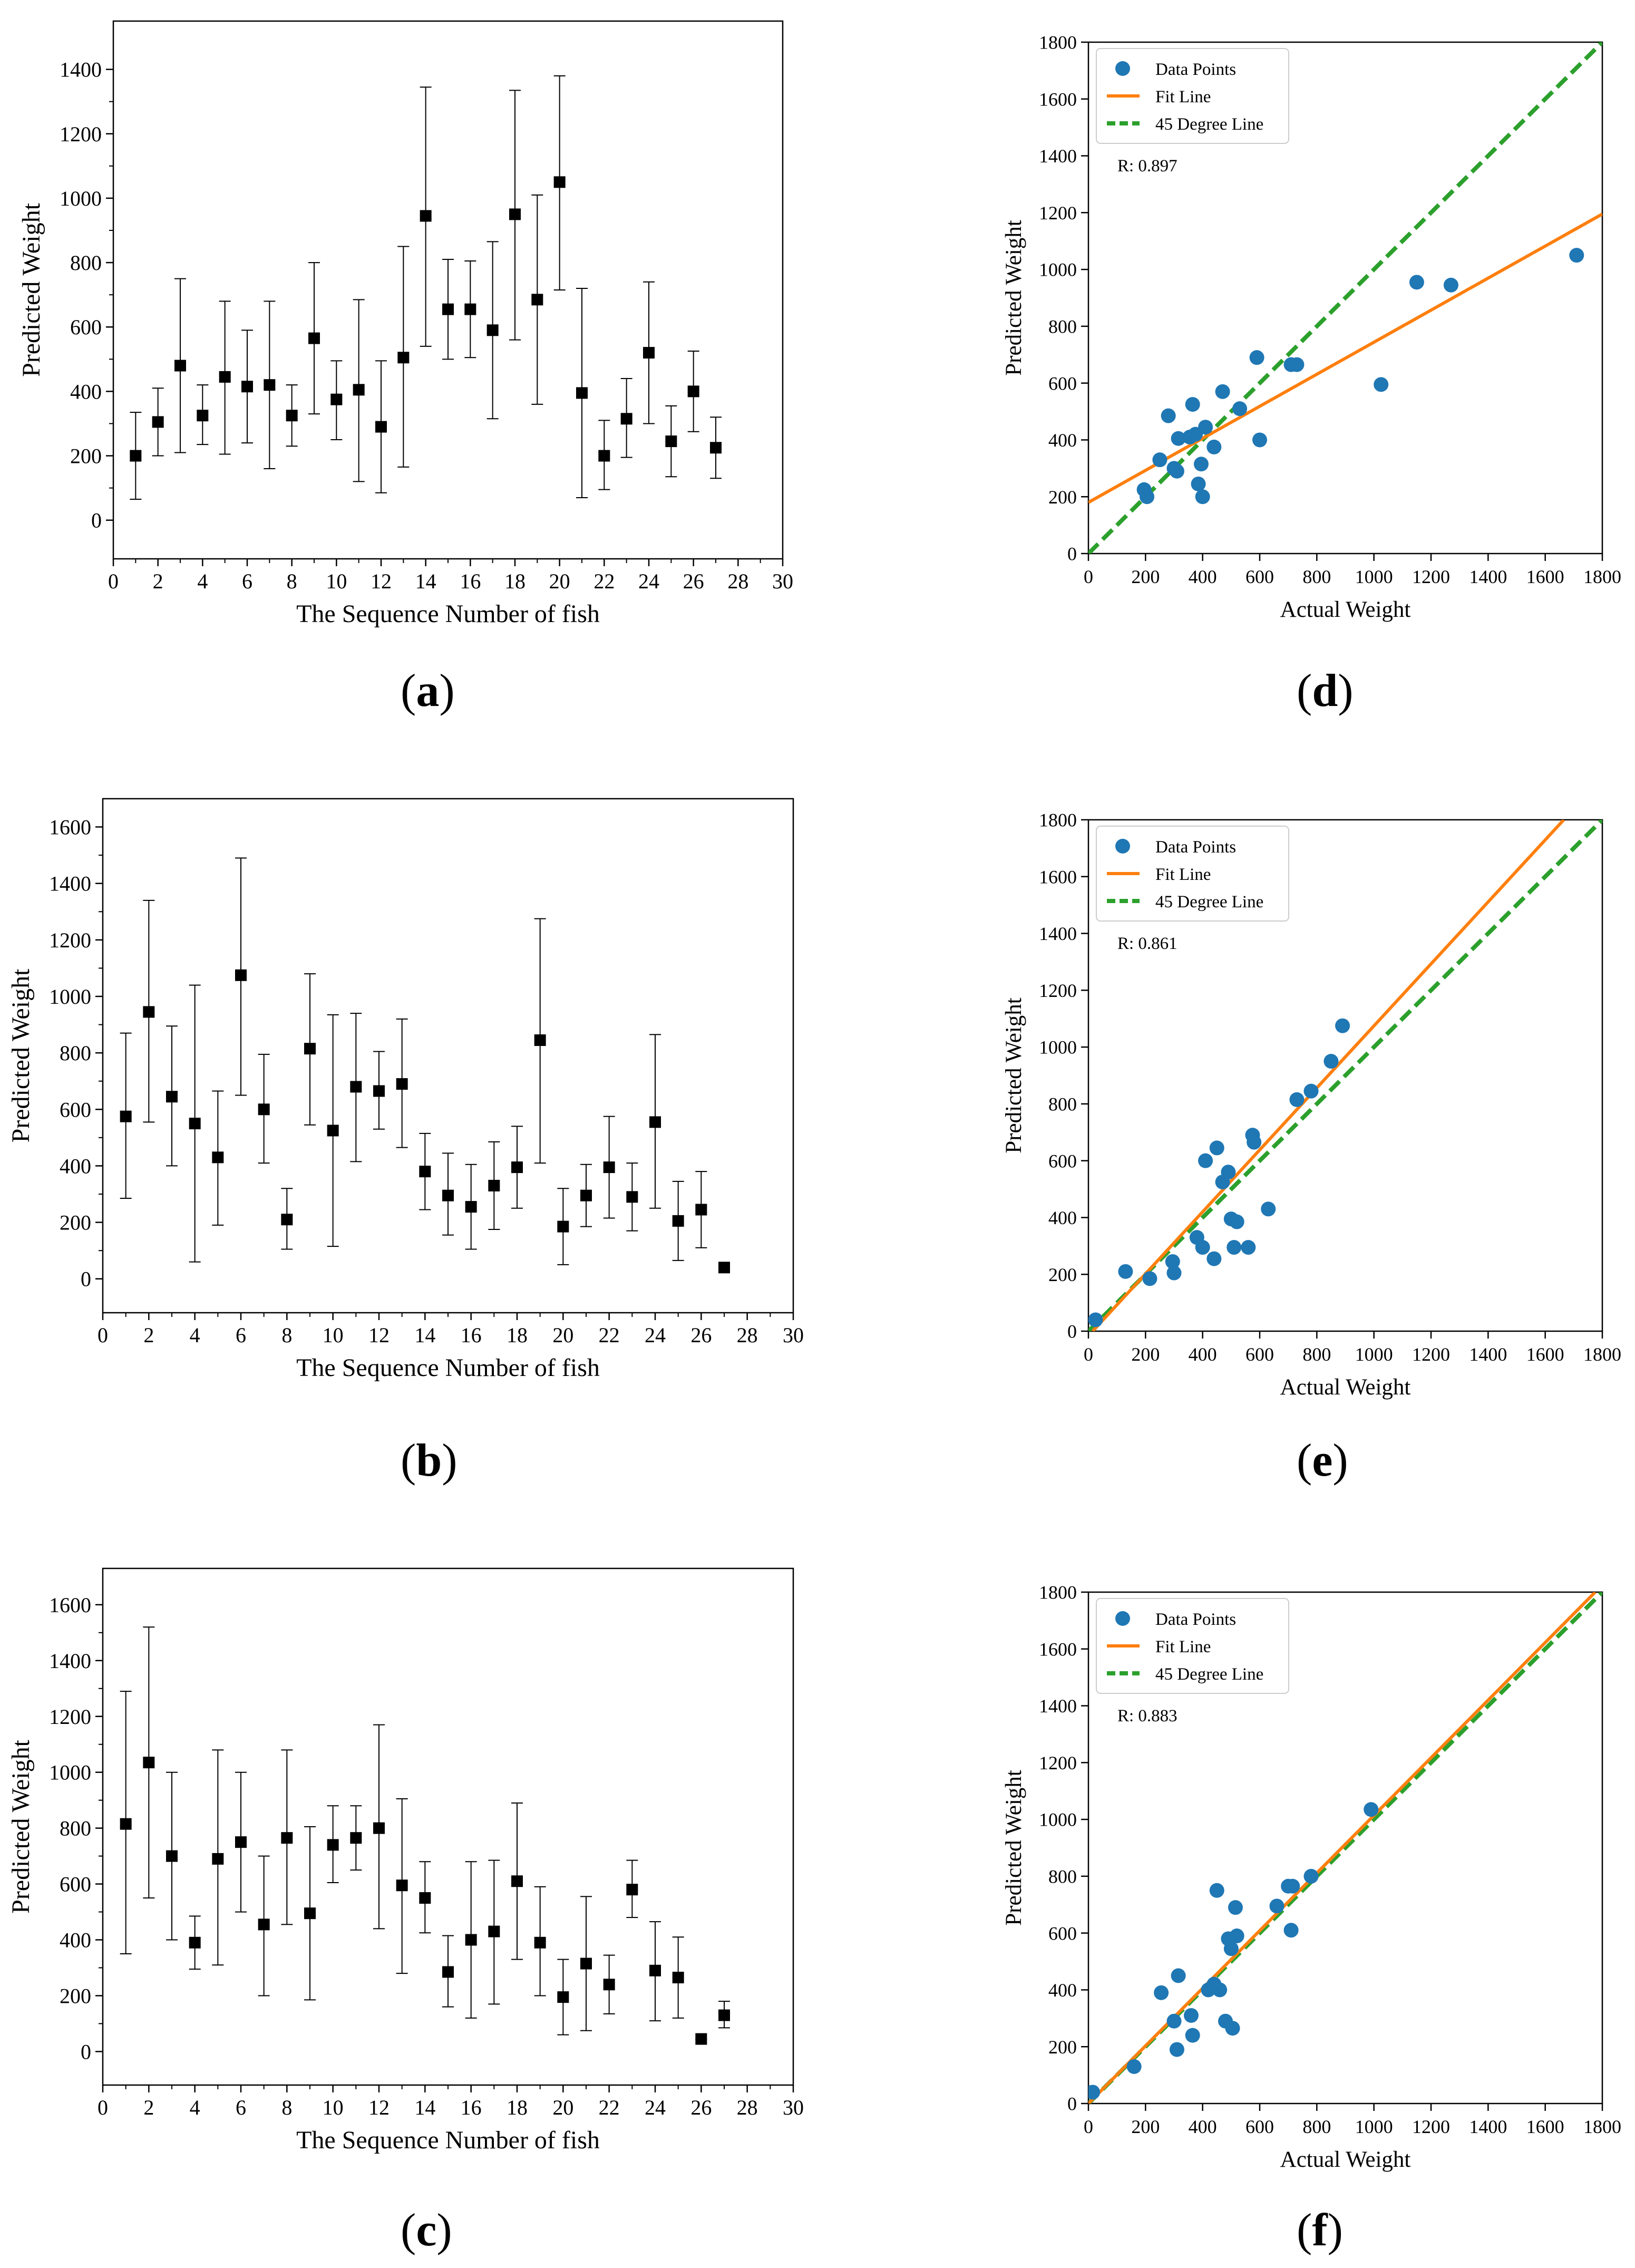 This screenshot has width=1635, height=2268. Describe the element at coordinates (1260, 1354) in the screenshot. I see `x-tick-label-e-3: 600` at that location.